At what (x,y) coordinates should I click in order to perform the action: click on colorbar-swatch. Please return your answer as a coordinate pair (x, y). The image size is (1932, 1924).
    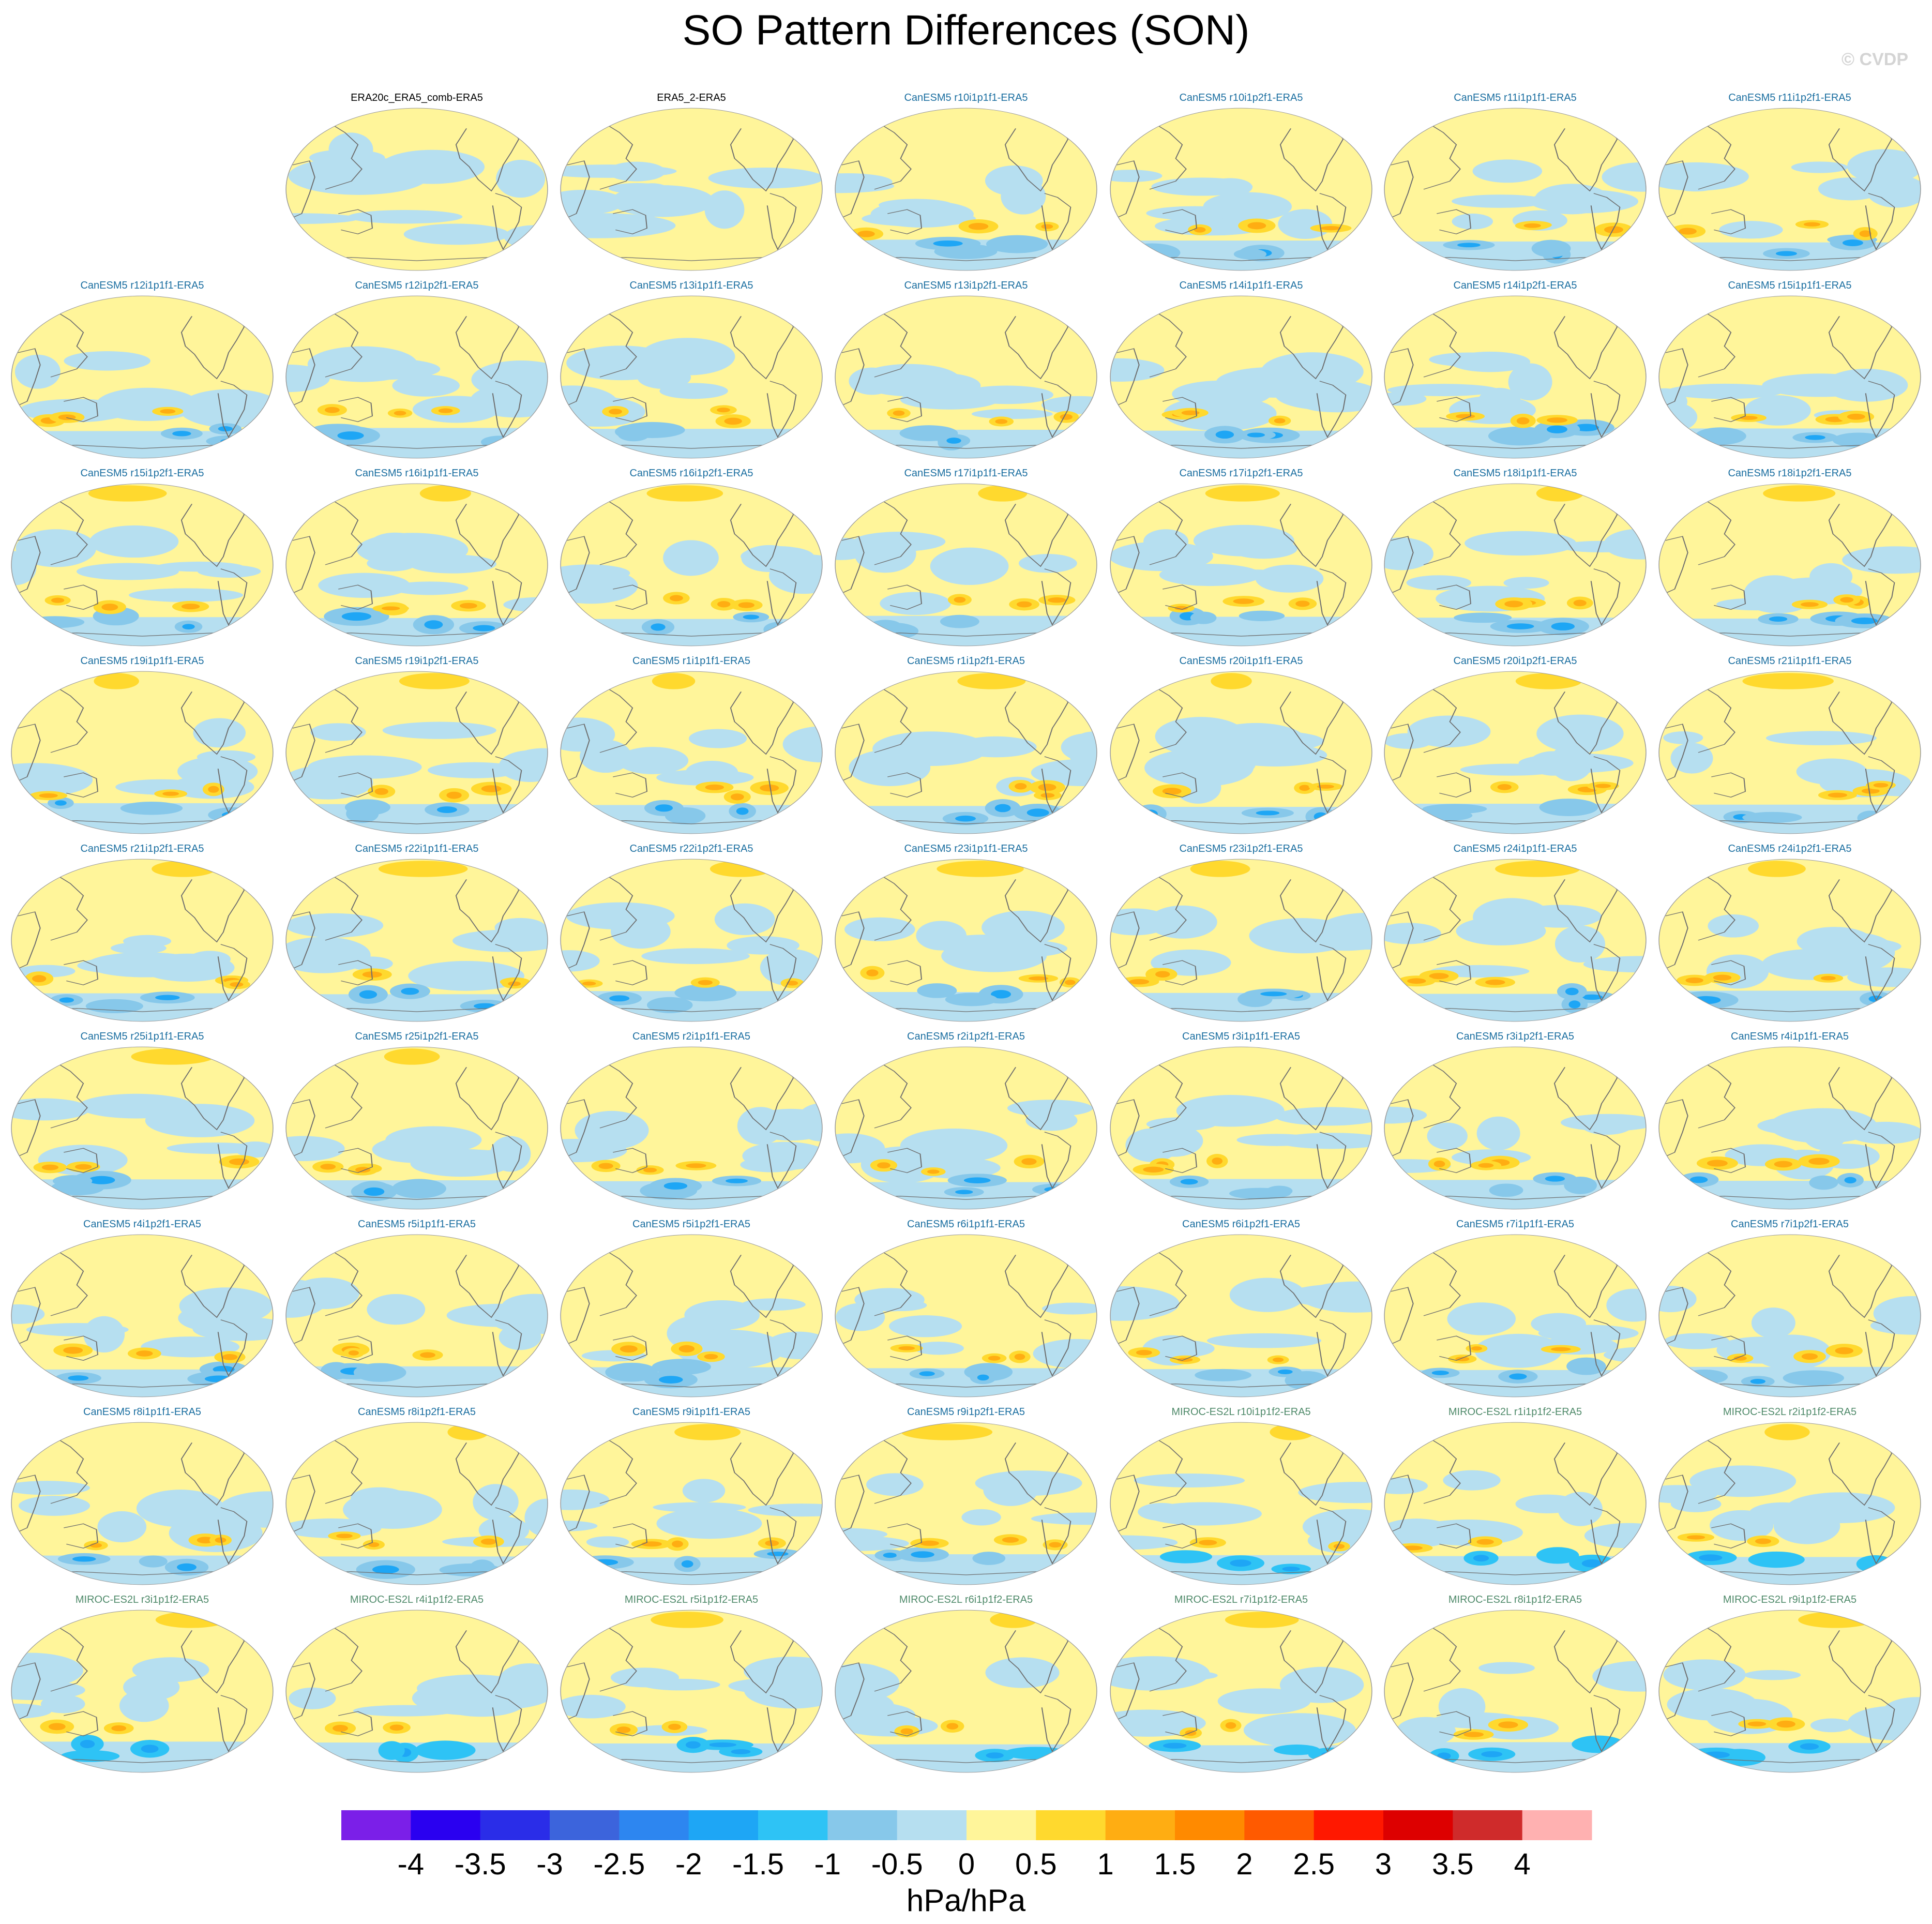
    Looking at the image, I should click on (1557, 1825).